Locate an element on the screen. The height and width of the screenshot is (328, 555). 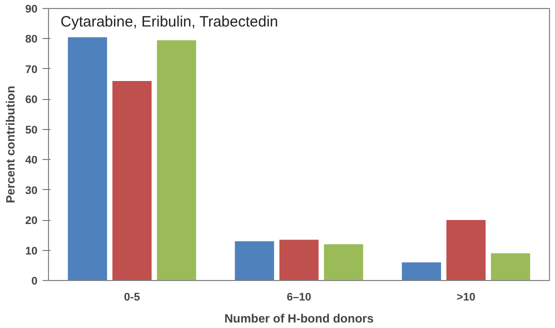
x-axis-title: Number of H-bond donors is located at coordinates (299, 319).